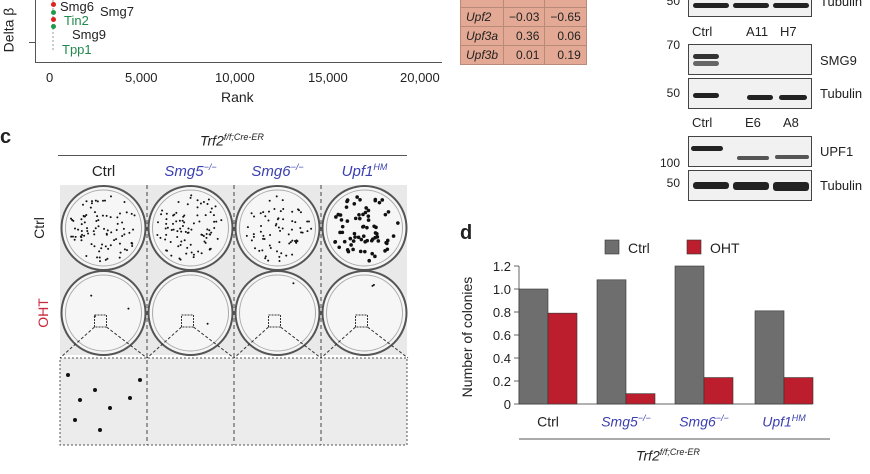 The height and width of the screenshot is (474, 870). I want to click on x-tick-label: 15,000, so click(328, 77).